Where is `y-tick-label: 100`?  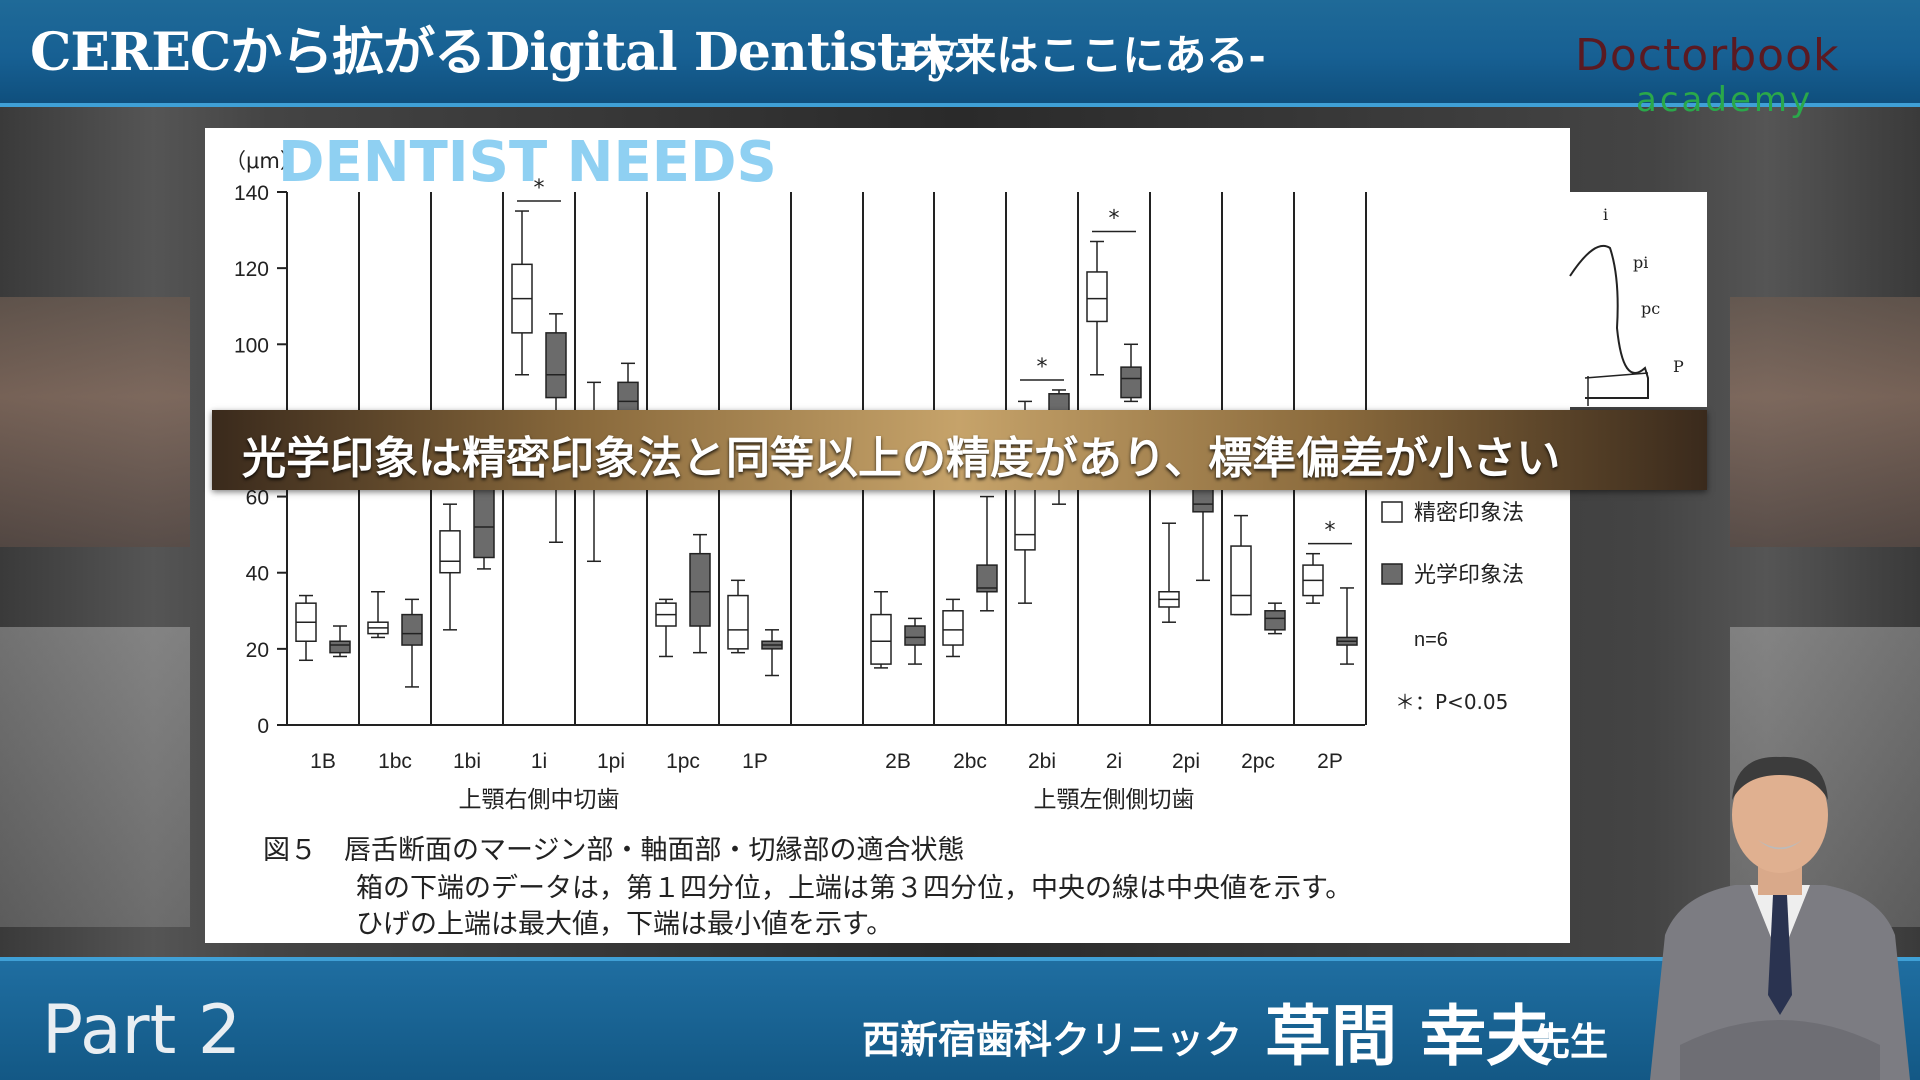
y-tick-label: 100 is located at coordinates (251, 345).